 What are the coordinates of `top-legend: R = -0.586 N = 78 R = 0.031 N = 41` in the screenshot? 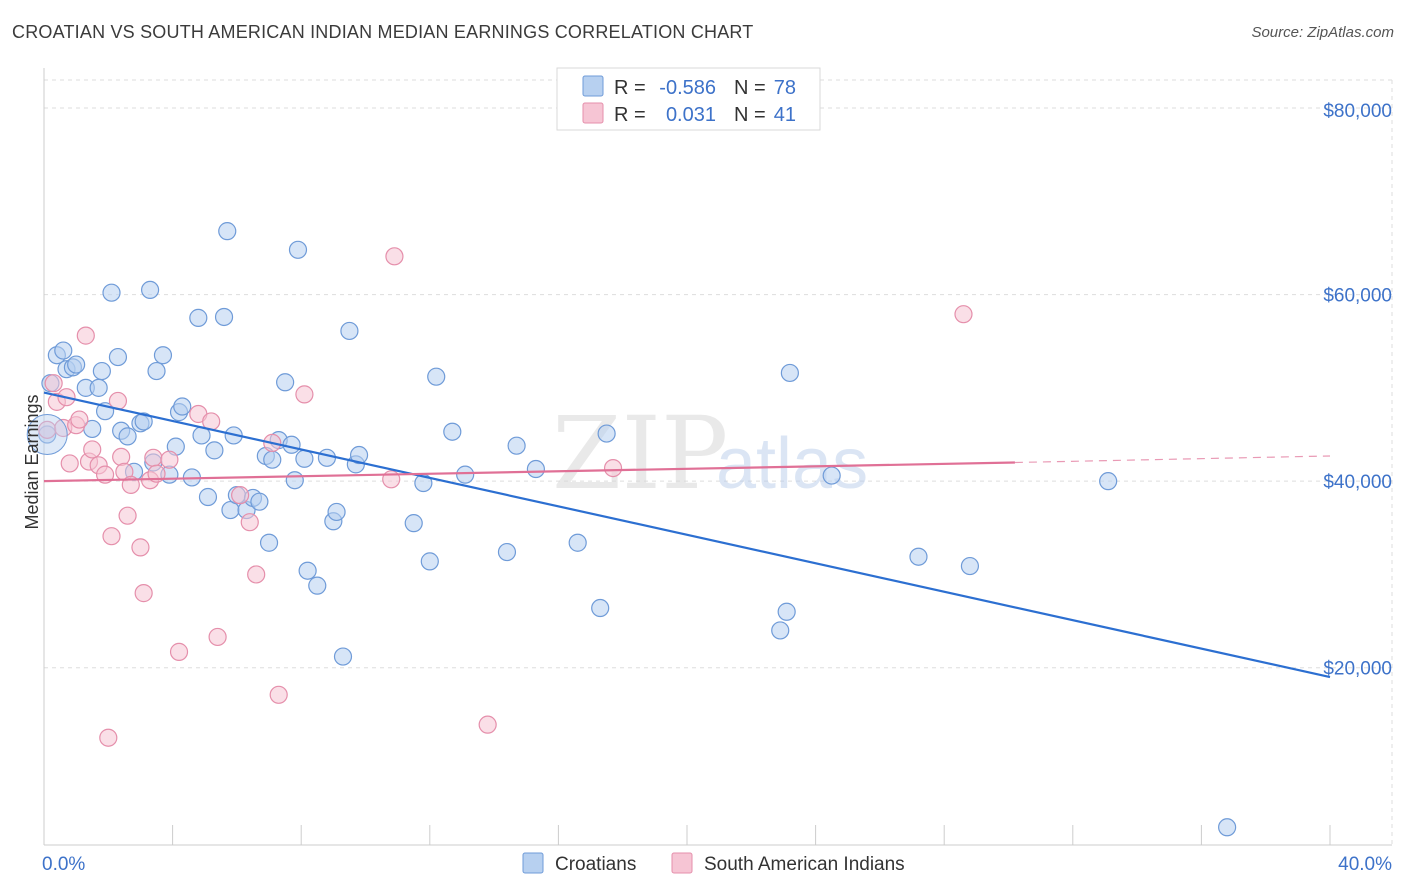 It's located at (688, 99).